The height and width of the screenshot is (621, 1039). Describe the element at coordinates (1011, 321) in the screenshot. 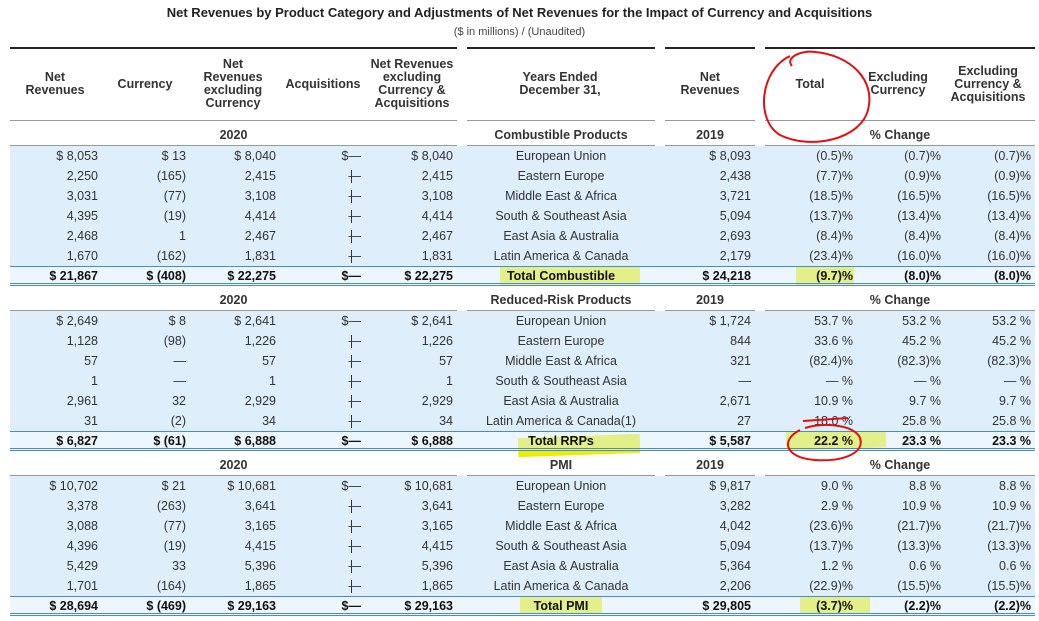

I see `cell: 53.2 %` at that location.